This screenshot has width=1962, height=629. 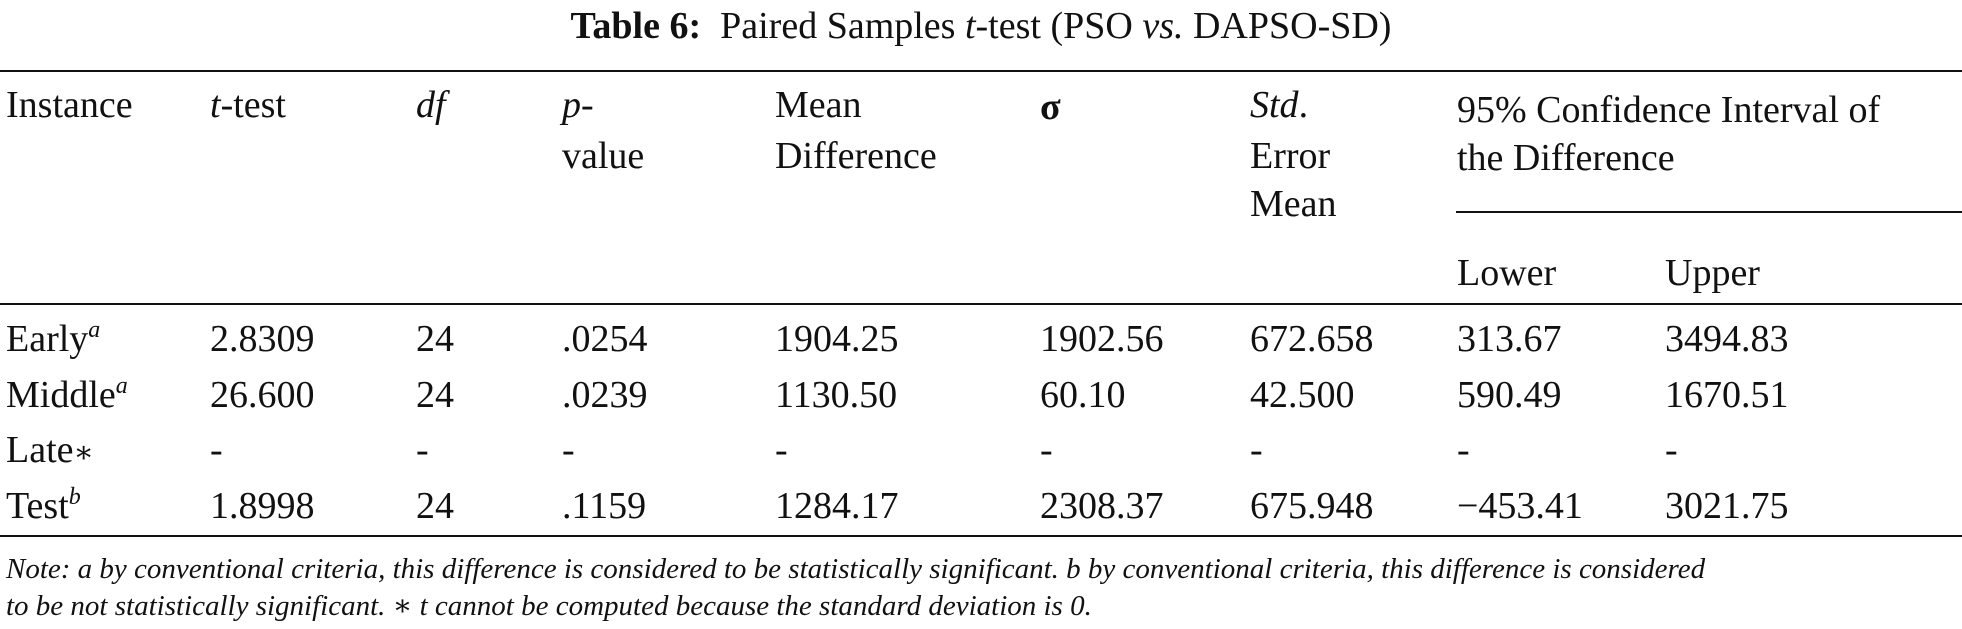 I want to click on cell-instance: Middlea, so click(x=67, y=395).